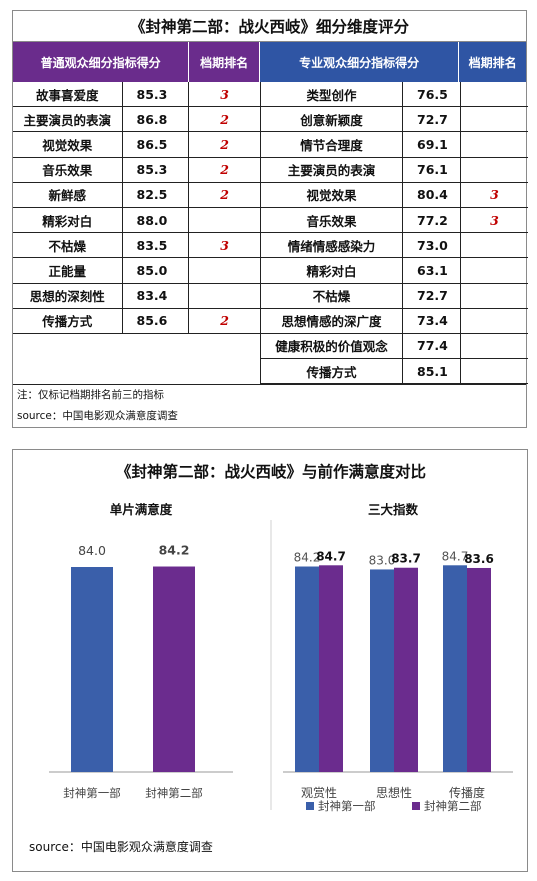 This screenshot has width=537, height=881. I want to click on professional-name-cell: 视觉效果, so click(332, 194).